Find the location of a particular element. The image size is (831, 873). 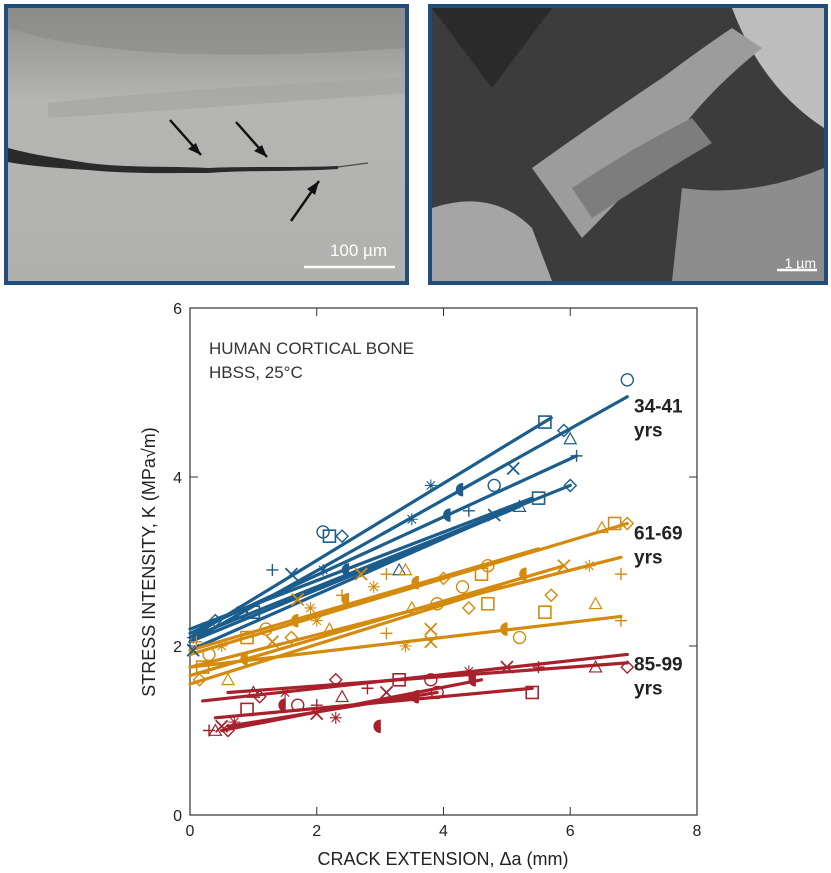

x-tick-label: 2 is located at coordinates (316, 831).